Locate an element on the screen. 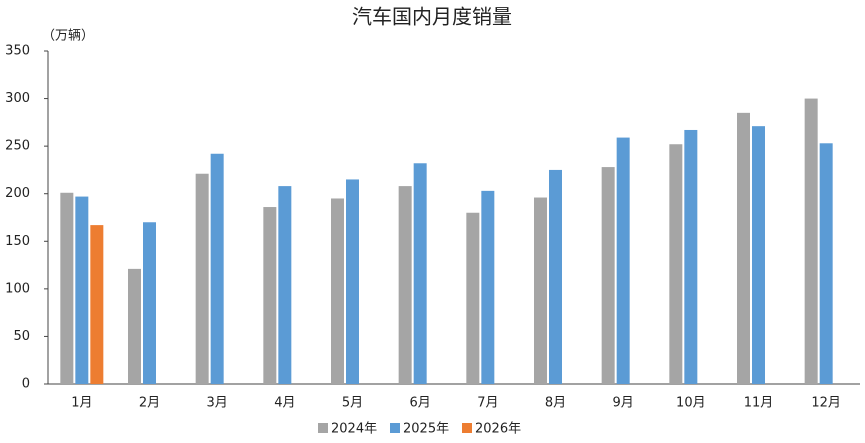 The height and width of the screenshot is (443, 865). x-tick-label: 5月 is located at coordinates (352, 403).